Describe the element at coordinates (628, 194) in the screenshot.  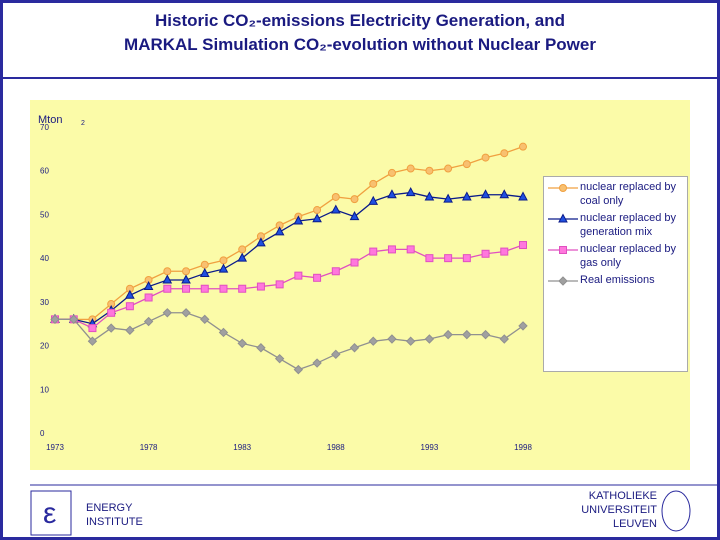
I see `legend-label: nuclear replaced by coal only` at that location.